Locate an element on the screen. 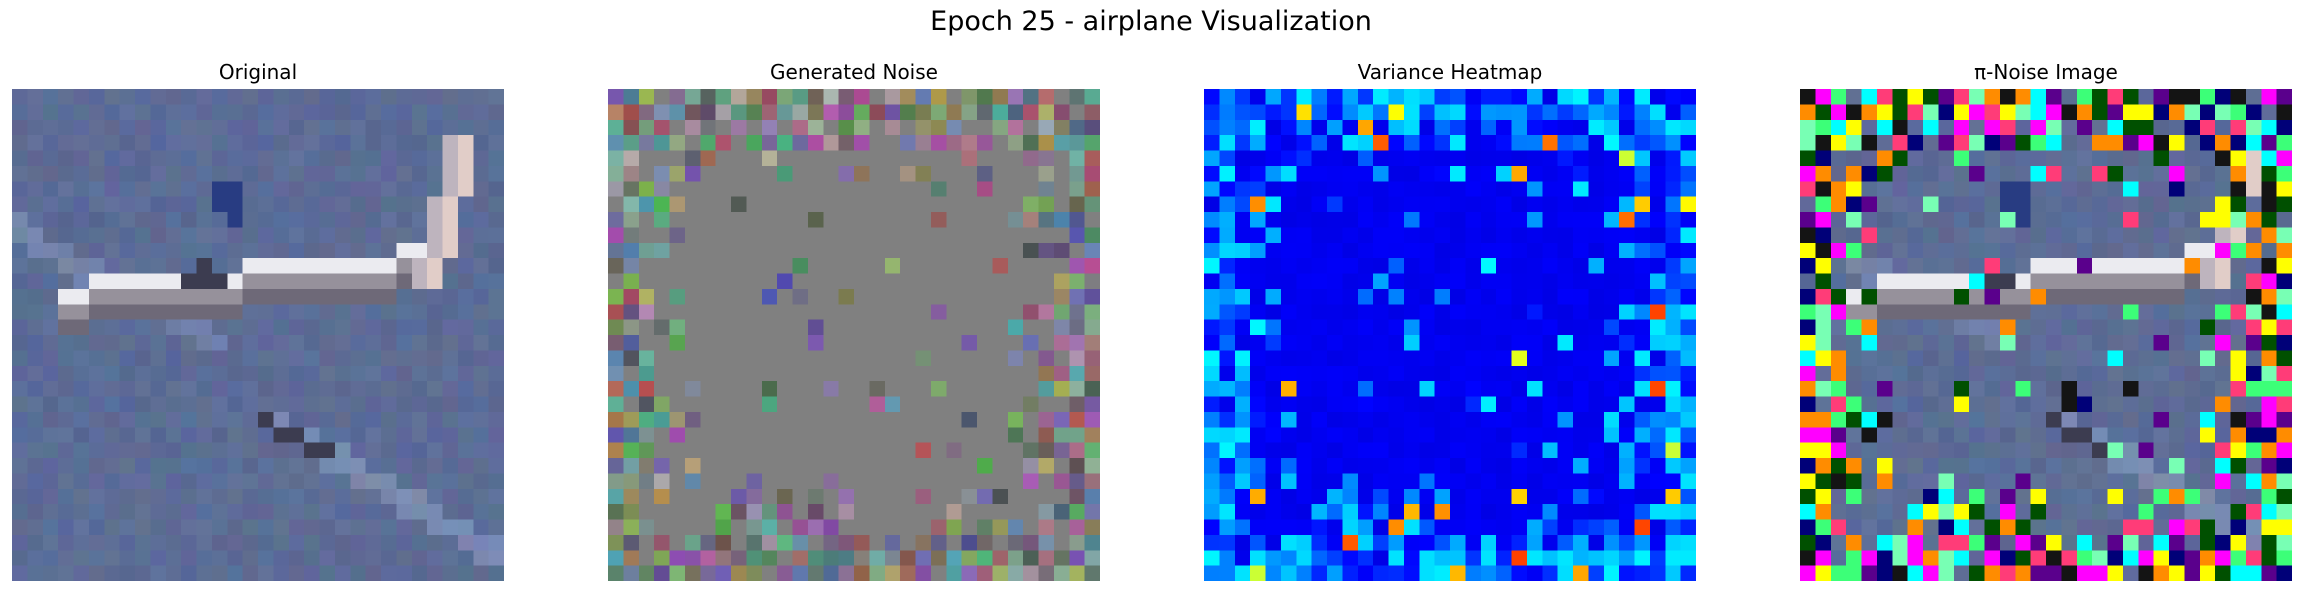  figure-title: Epoch 25 - airplane Visualization is located at coordinates (1151, 21).